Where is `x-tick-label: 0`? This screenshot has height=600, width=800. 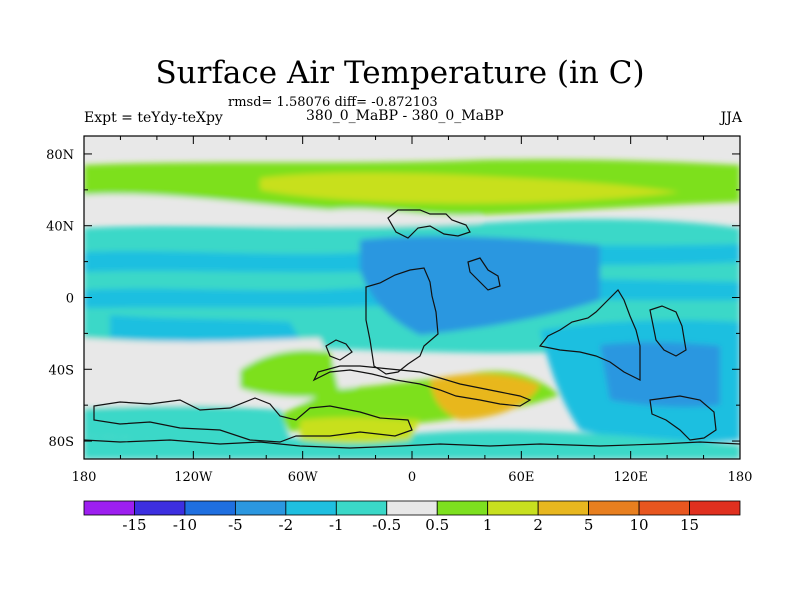 x-tick-label: 0 is located at coordinates (412, 477).